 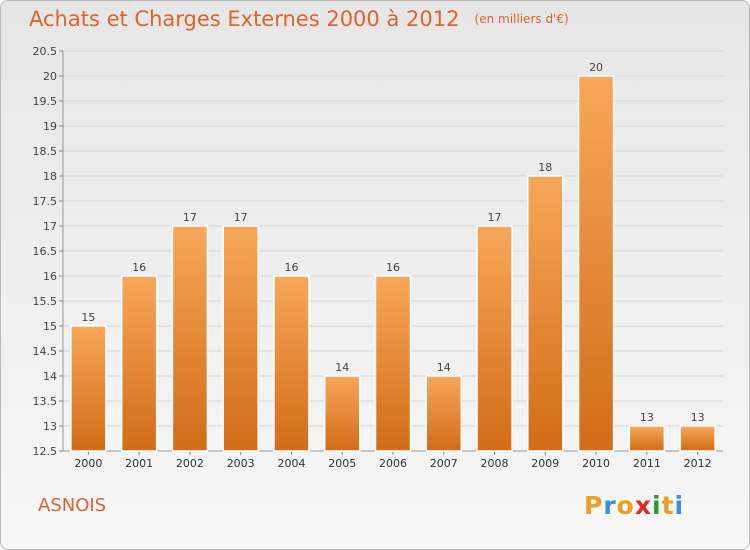 What do you see at coordinates (545, 463) in the screenshot?
I see `x-tick-label: 2009` at bounding box center [545, 463].